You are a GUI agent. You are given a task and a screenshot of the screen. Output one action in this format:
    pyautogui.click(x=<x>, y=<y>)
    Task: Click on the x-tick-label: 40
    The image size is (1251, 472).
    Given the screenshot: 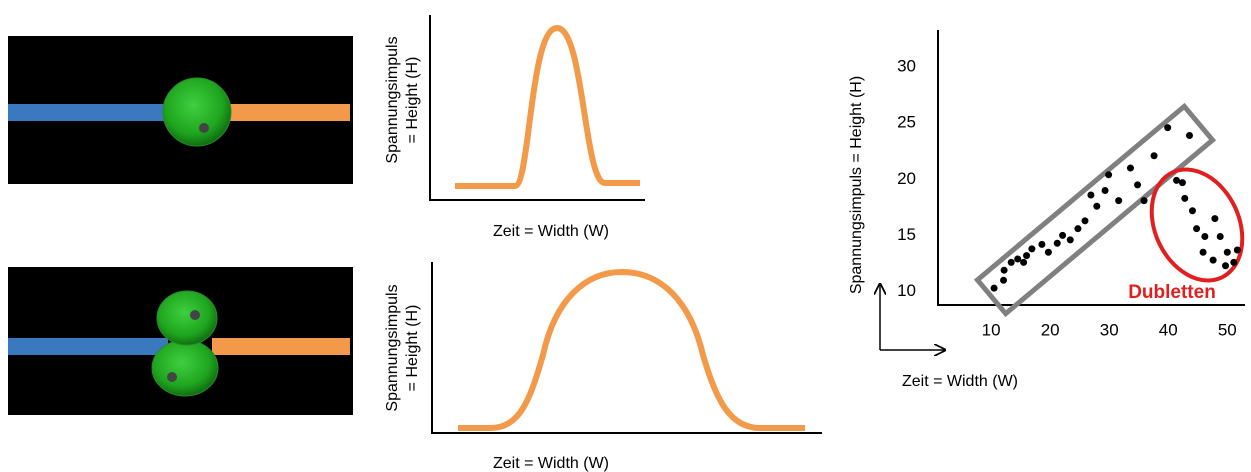 What is the action you would take?
    pyautogui.click(x=1168, y=329)
    